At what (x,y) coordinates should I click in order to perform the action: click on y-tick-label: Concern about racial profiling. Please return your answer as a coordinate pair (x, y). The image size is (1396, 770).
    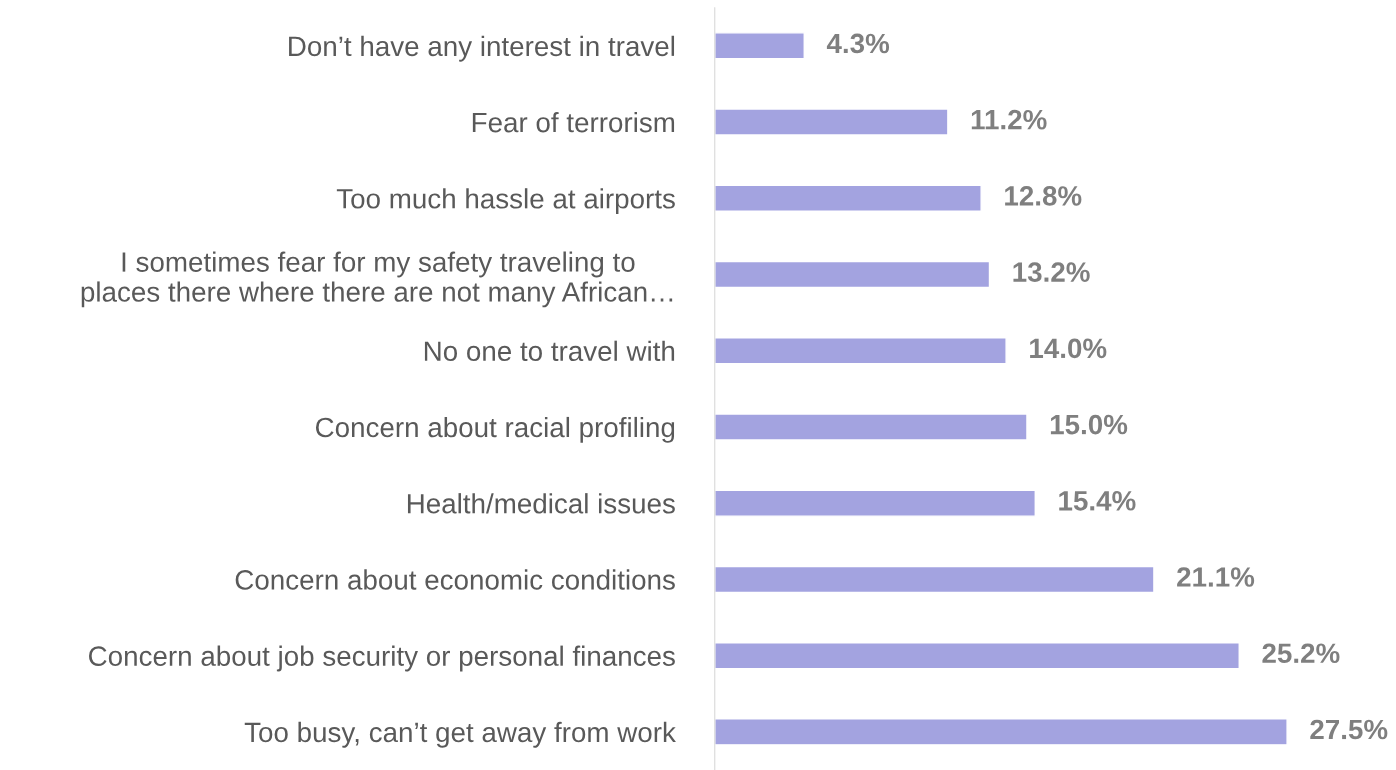
    Looking at the image, I should click on (495, 429).